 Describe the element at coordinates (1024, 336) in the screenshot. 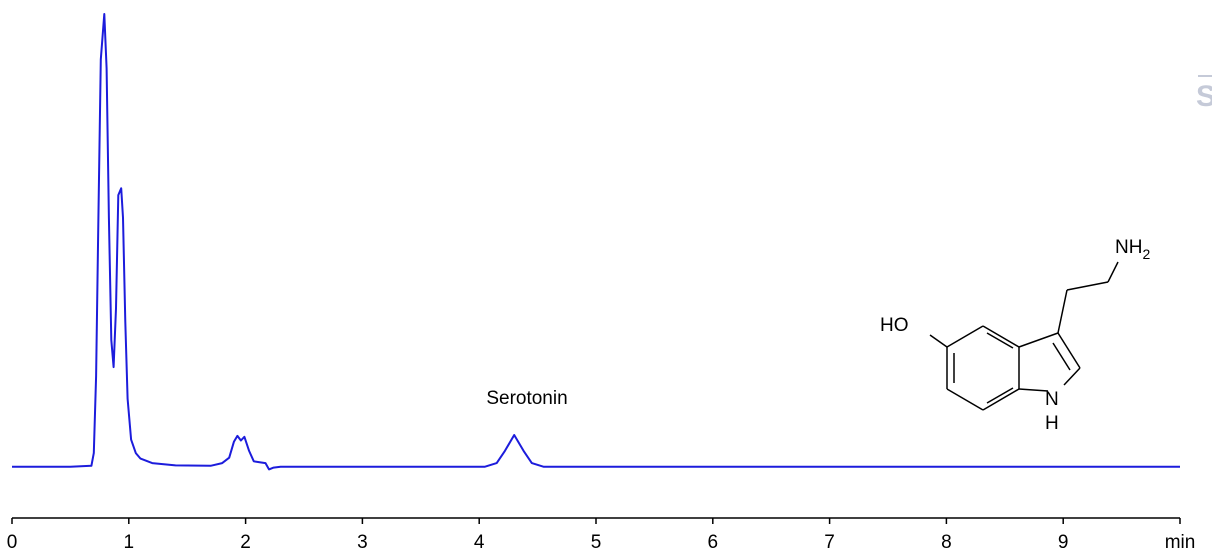

I see `structure` at that location.